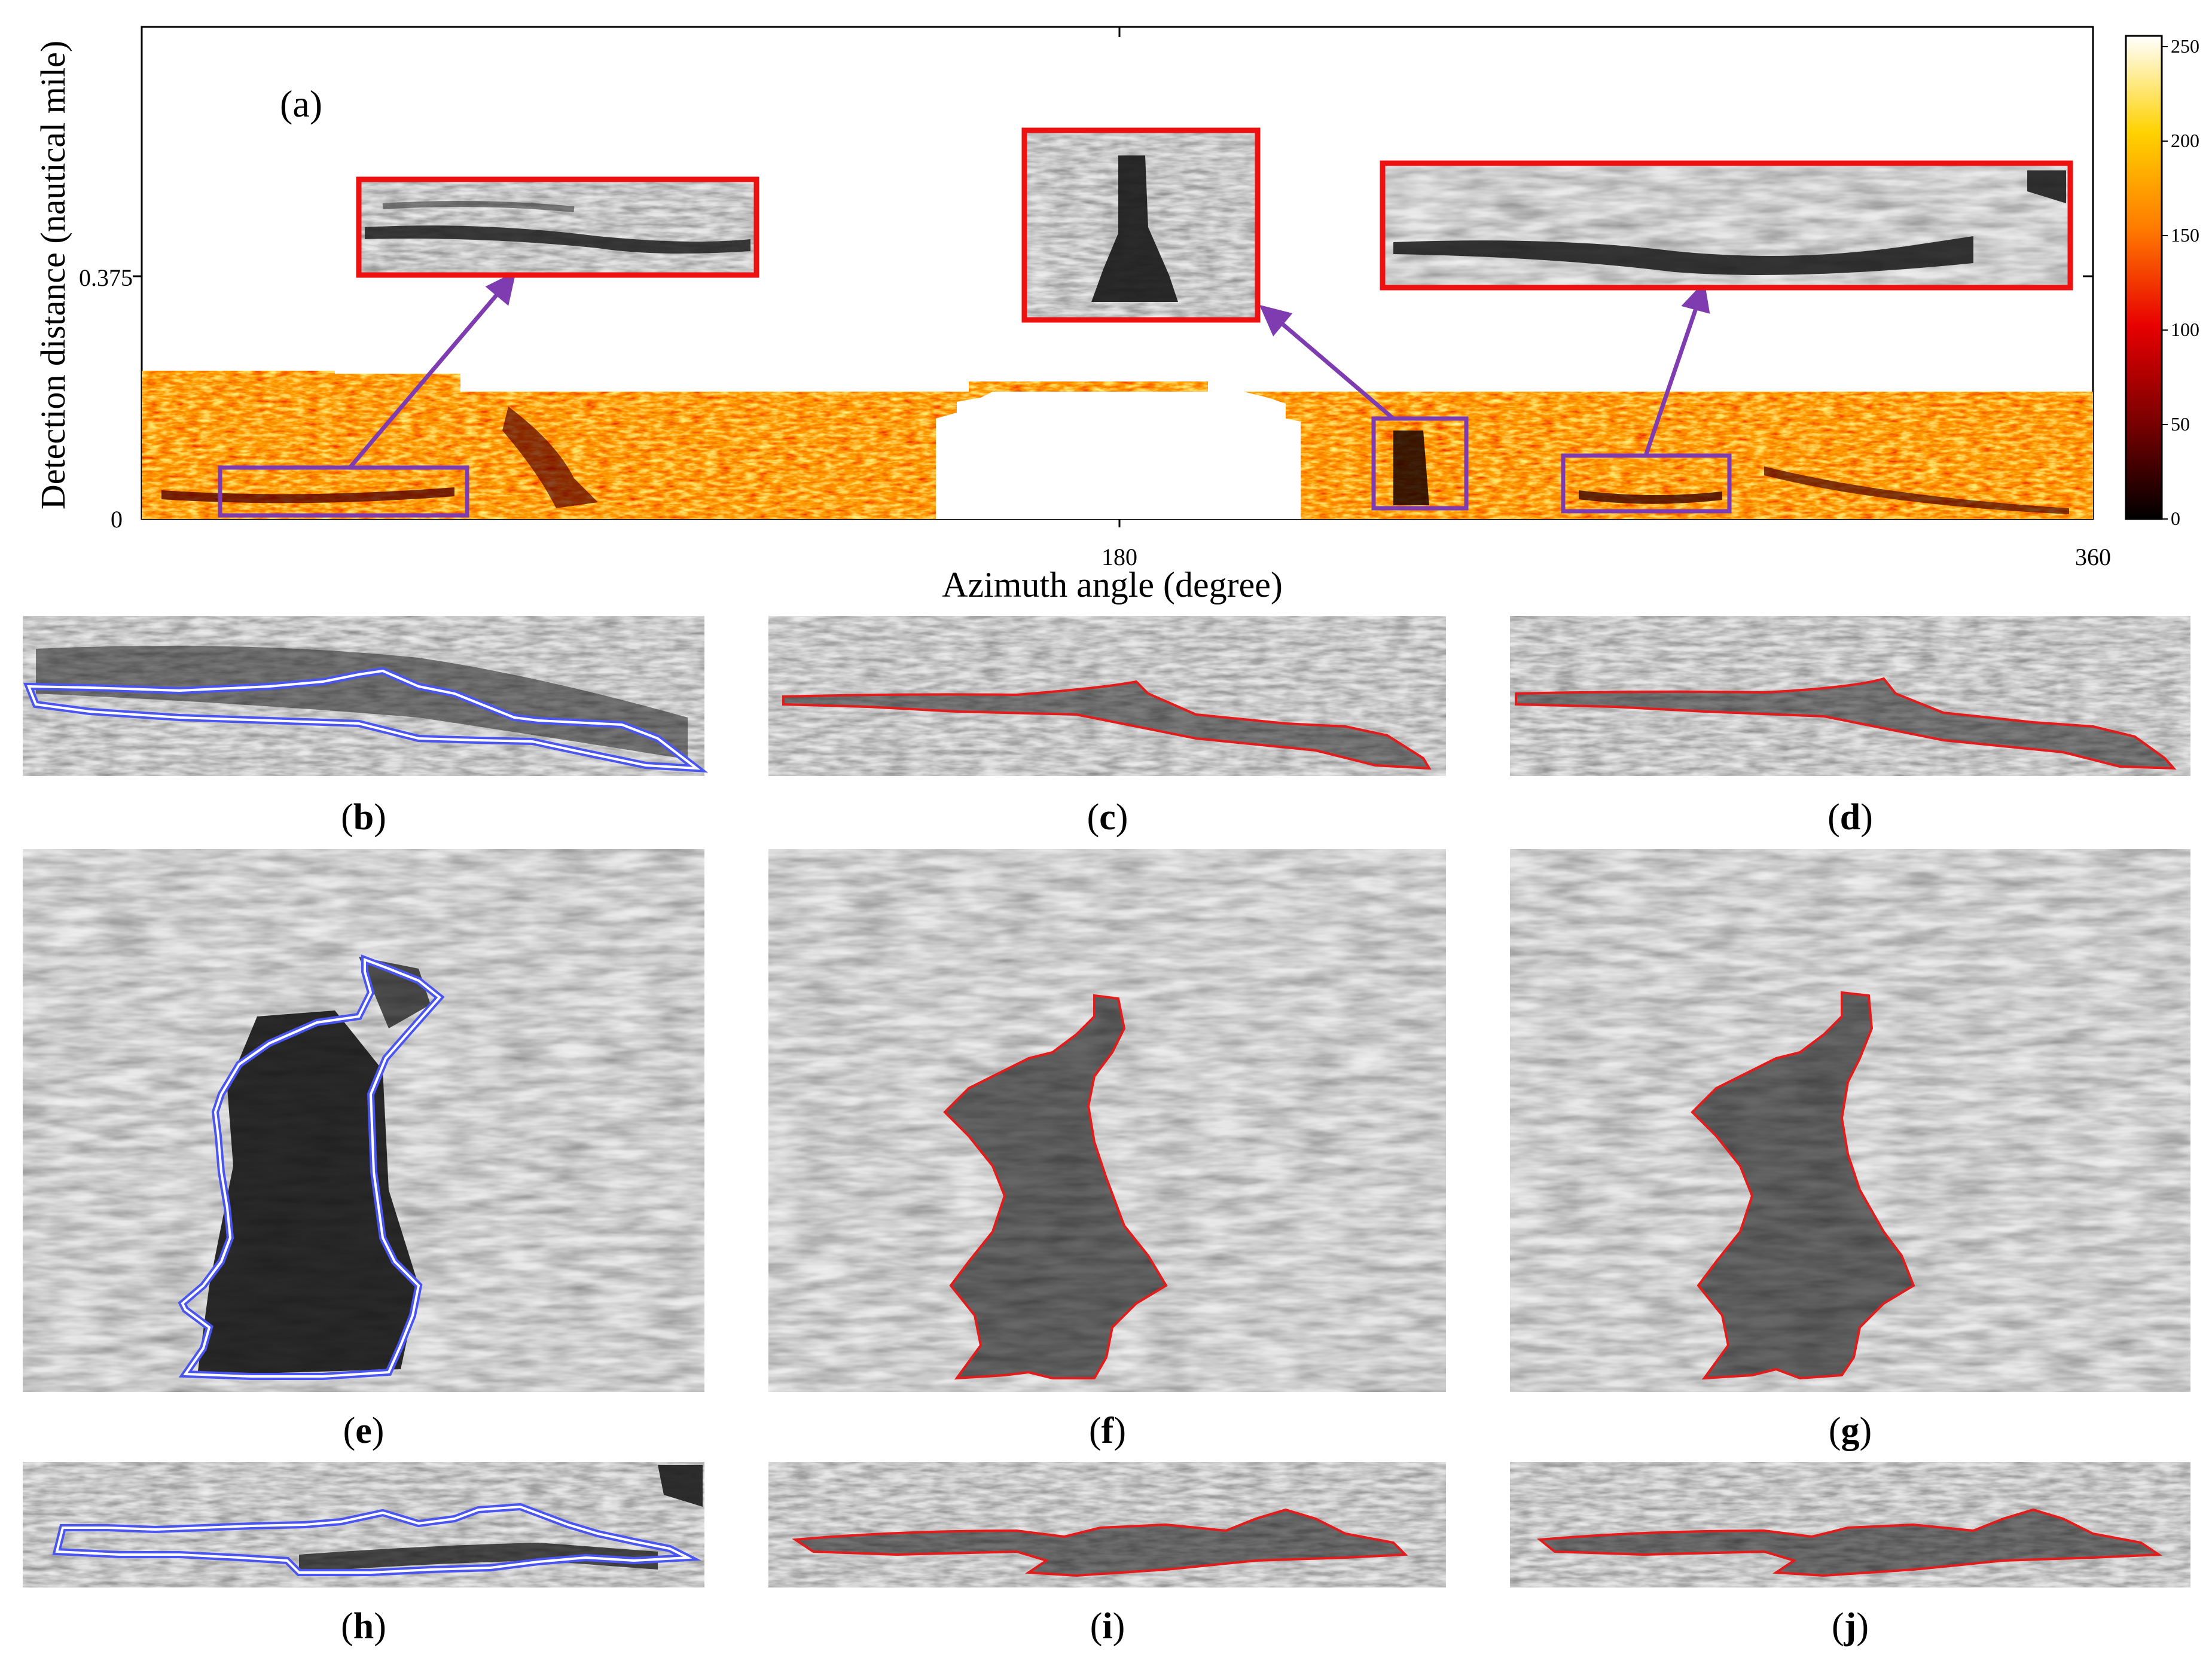 This screenshot has width=2212, height=1670. I want to click on subpanel-label-b: (b), so click(363, 817).